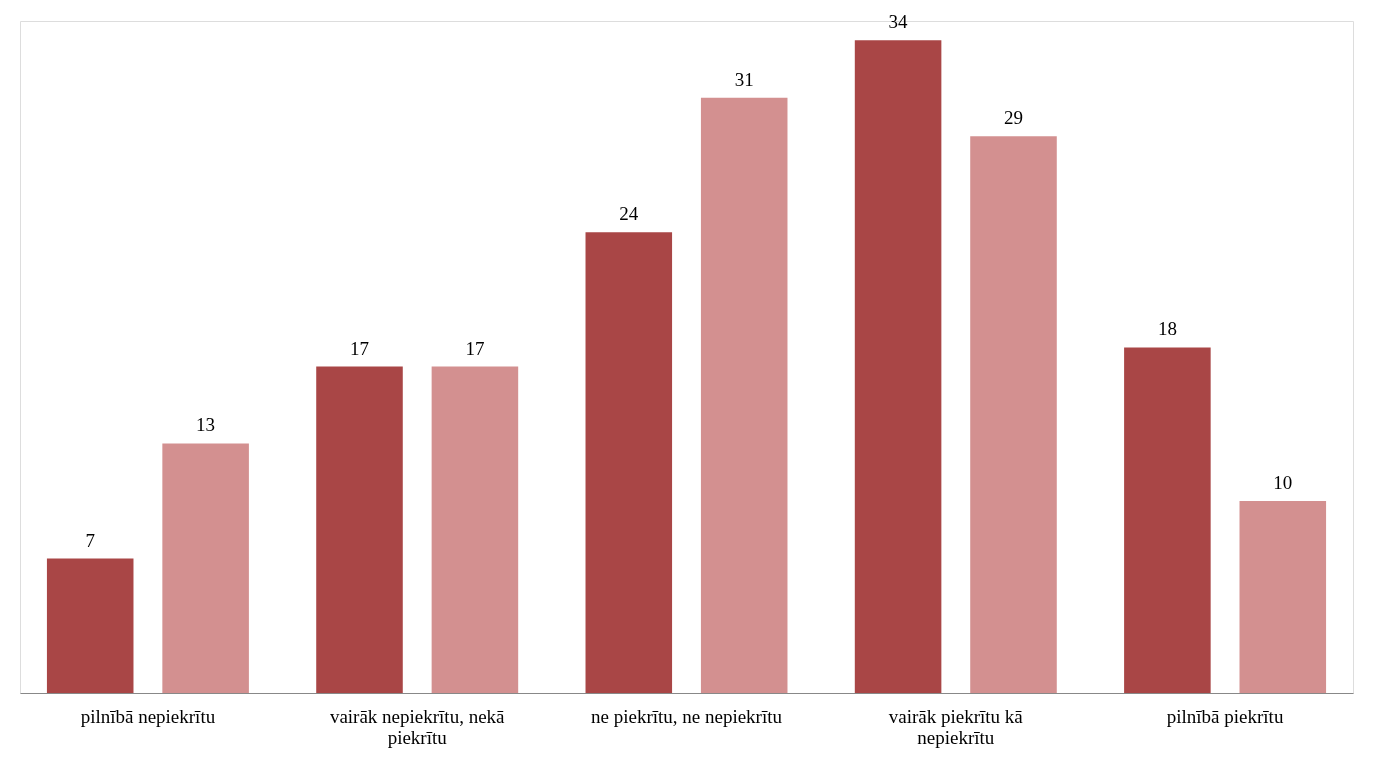  What do you see at coordinates (629, 214) in the screenshot?
I see `data-label: 24` at bounding box center [629, 214].